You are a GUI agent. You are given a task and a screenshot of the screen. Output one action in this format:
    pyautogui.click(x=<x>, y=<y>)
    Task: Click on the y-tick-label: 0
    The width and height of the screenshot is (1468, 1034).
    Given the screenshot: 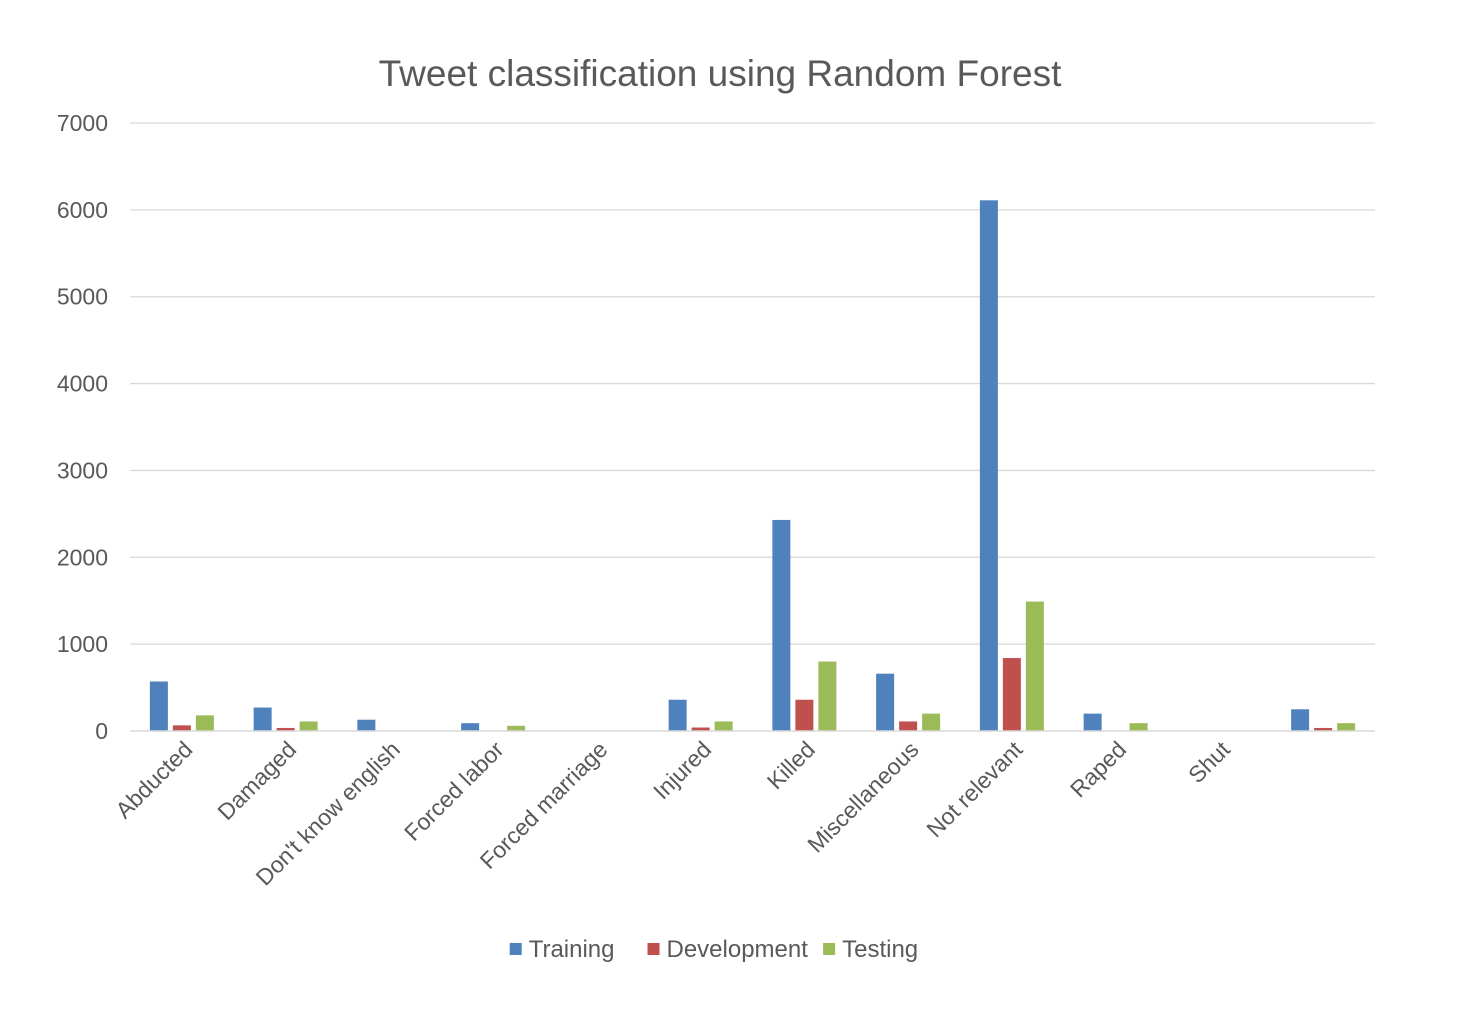 What is the action you would take?
    pyautogui.click(x=101, y=731)
    